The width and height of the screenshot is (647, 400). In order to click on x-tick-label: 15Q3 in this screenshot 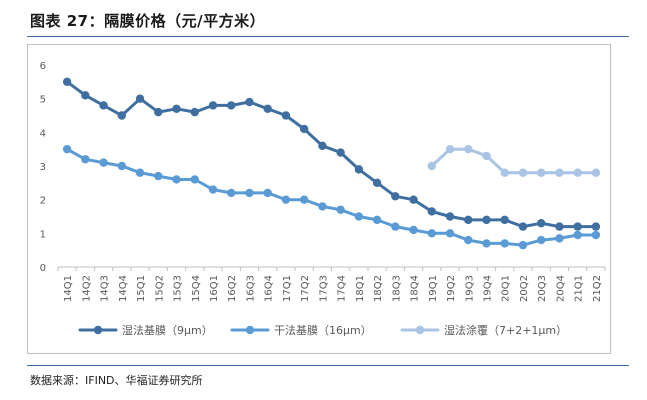, I will do `click(178, 288)`.